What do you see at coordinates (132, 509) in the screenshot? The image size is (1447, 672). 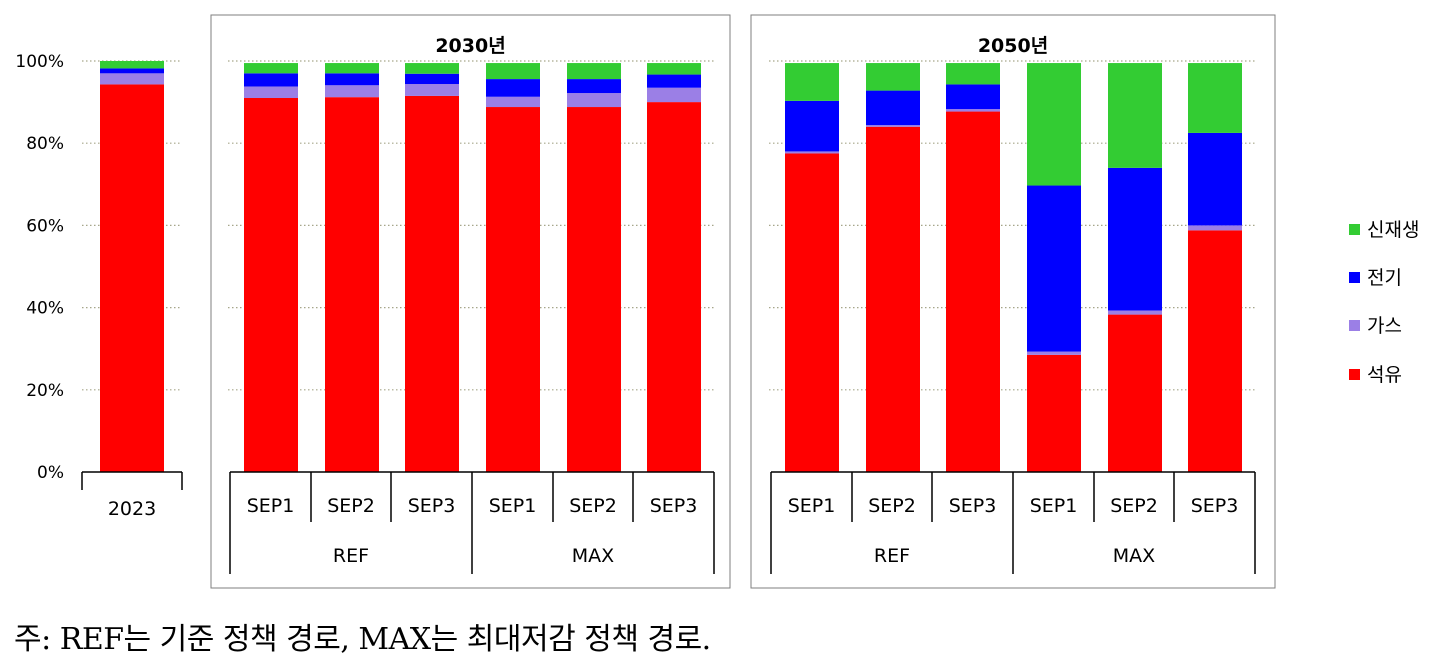 I see `category-label: 2023` at bounding box center [132, 509].